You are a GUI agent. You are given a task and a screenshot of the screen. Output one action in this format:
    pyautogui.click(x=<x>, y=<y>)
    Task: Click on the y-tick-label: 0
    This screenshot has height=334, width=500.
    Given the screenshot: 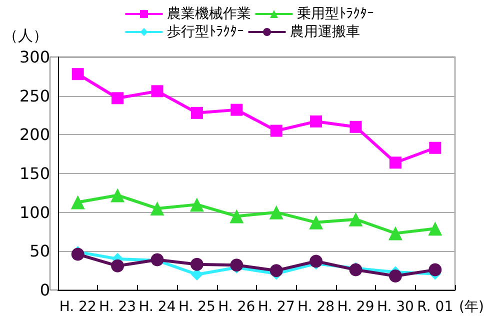 What is the action you would take?
    pyautogui.click(x=45, y=290)
    